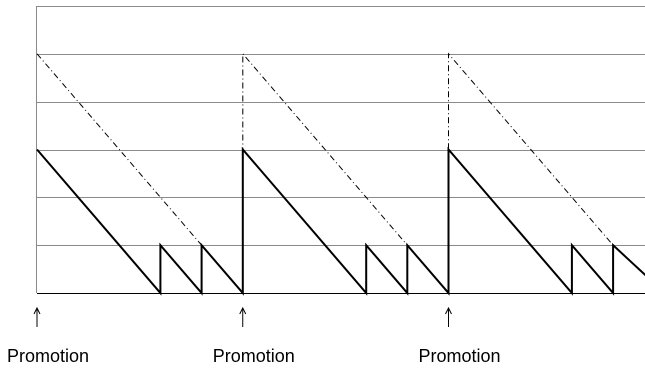  I want to click on promotion-label-3: Promotion, so click(459, 356).